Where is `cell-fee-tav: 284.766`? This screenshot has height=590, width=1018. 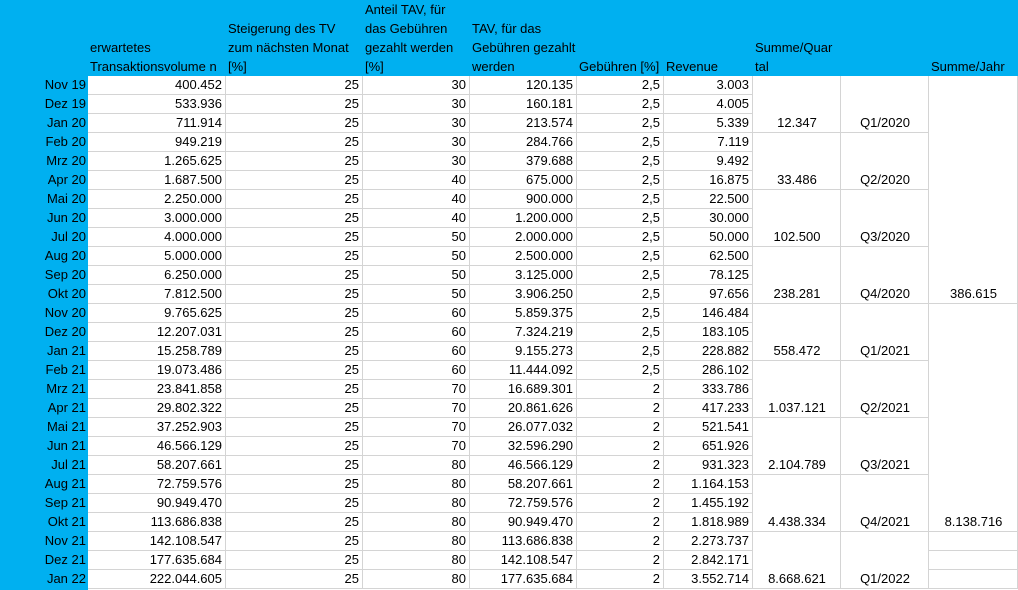
cell-fee-tav: 284.766 is located at coordinates (523, 142).